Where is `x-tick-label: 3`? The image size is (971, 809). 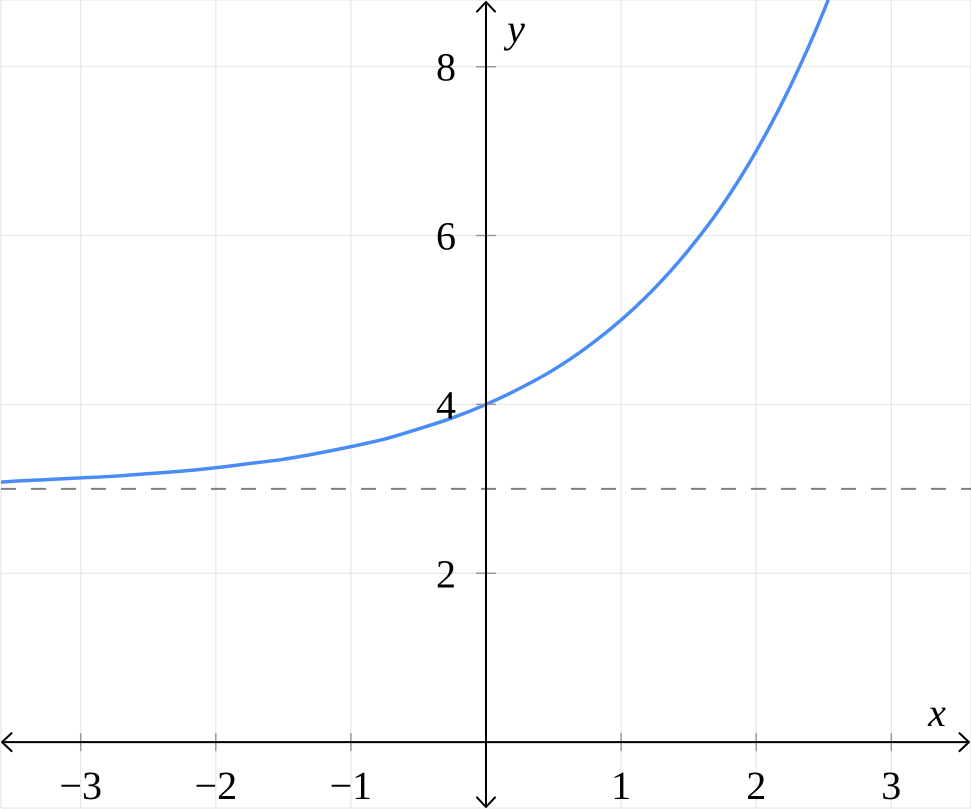 x-tick-label: 3 is located at coordinates (891, 785).